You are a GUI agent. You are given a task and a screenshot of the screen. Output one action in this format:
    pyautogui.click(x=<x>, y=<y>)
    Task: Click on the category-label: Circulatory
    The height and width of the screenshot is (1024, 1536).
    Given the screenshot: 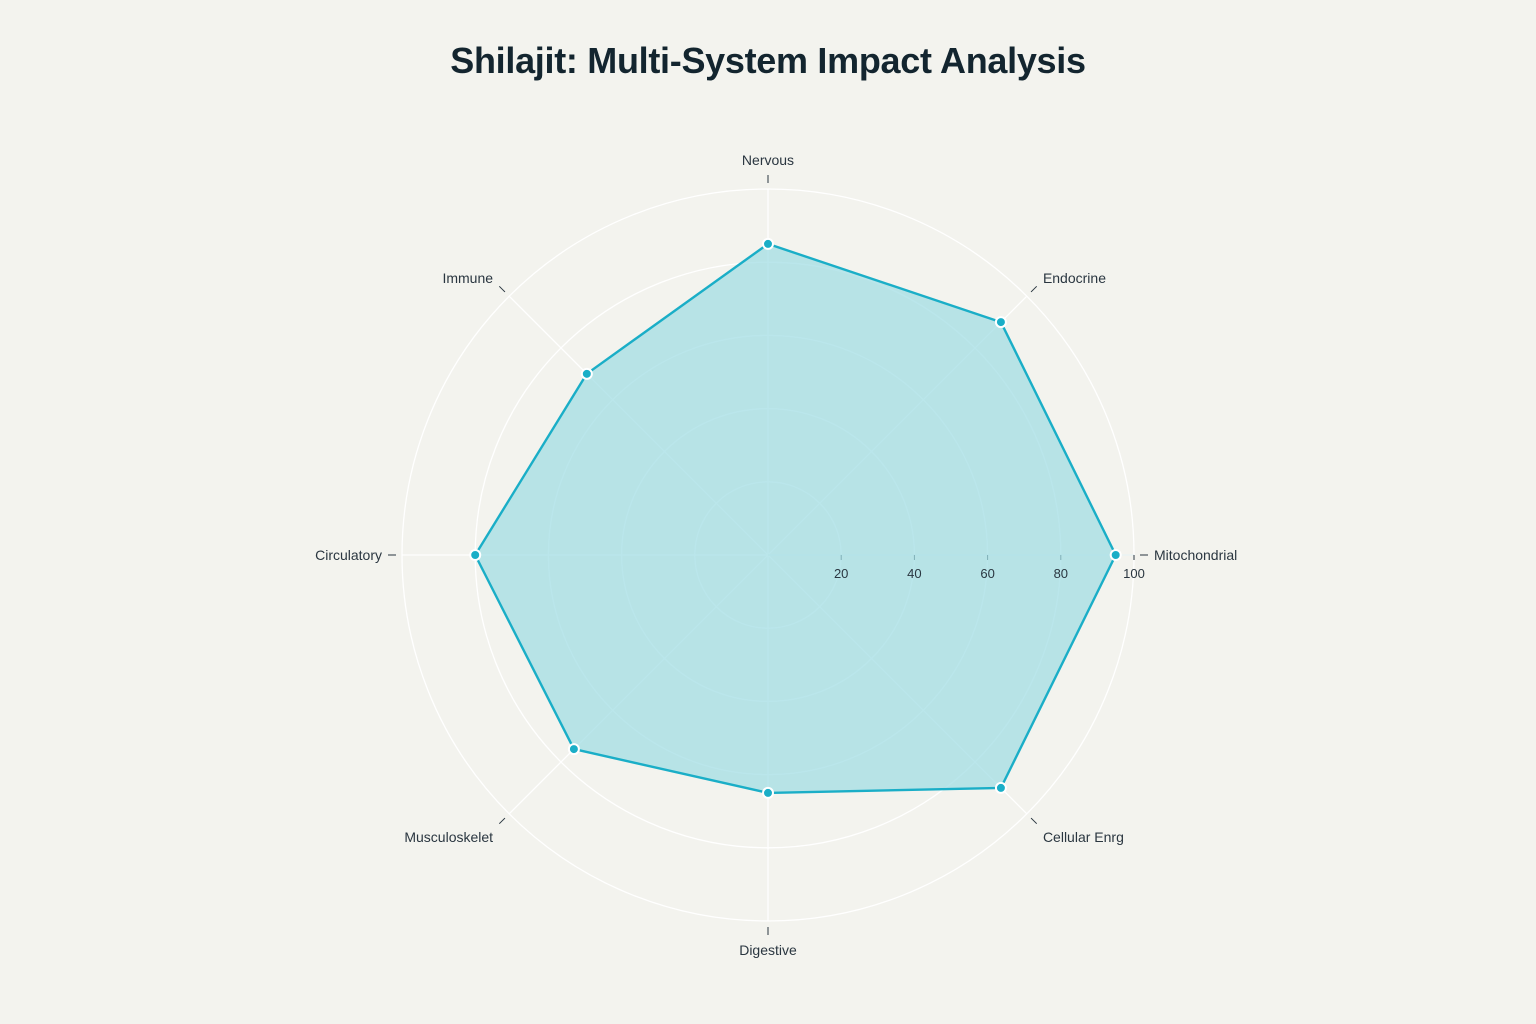 What is the action you would take?
    pyautogui.click(x=348, y=555)
    